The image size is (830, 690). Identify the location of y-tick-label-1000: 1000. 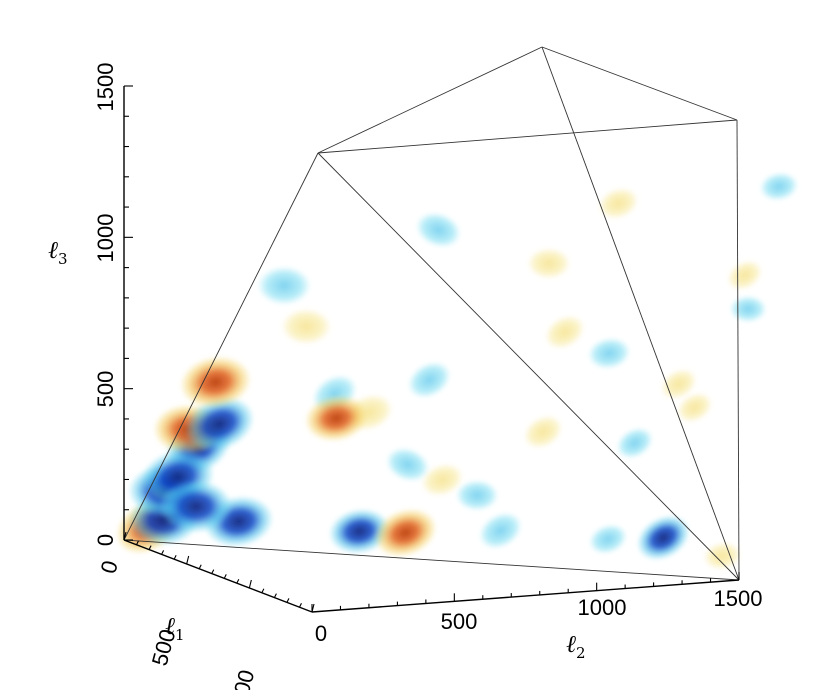
(602, 607).